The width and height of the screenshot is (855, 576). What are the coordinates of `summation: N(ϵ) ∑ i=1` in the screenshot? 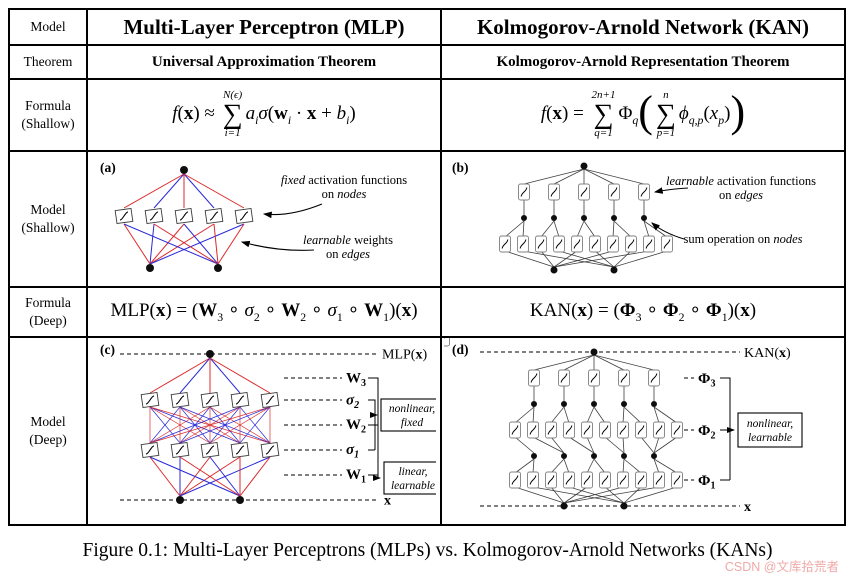 It's located at (232, 114).